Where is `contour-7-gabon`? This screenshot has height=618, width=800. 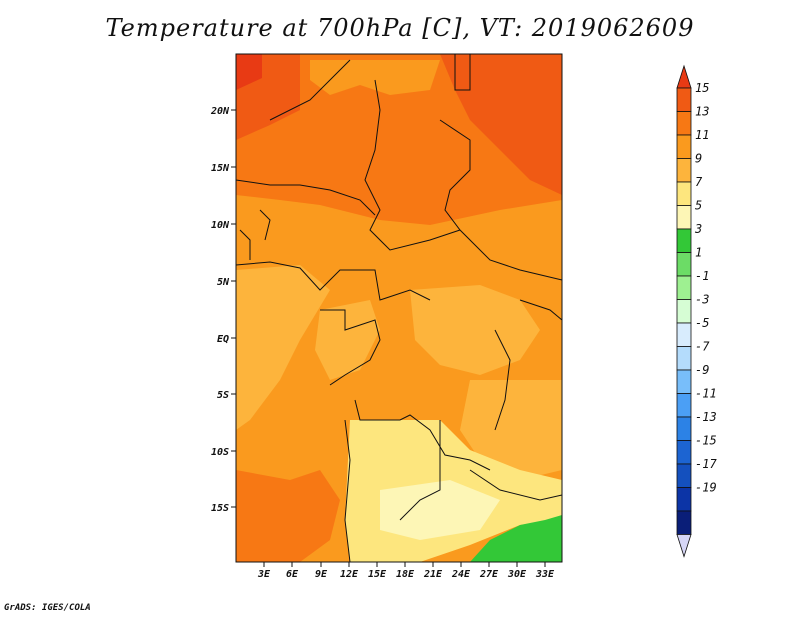
contour-7-gabon is located at coordinates (347, 340).